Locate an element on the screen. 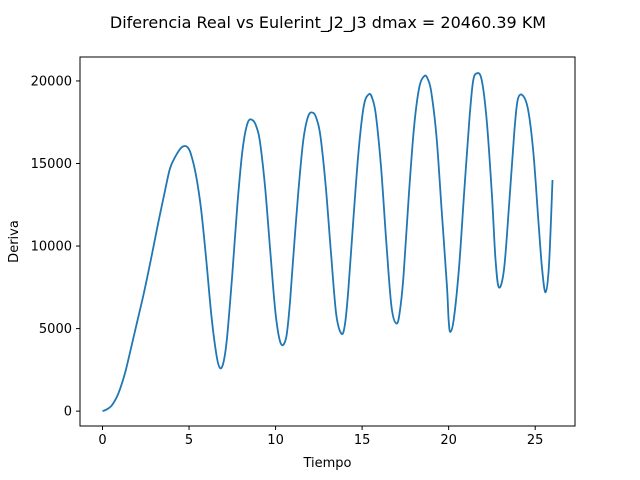  x-tick-label: 10 is located at coordinates (275, 440).